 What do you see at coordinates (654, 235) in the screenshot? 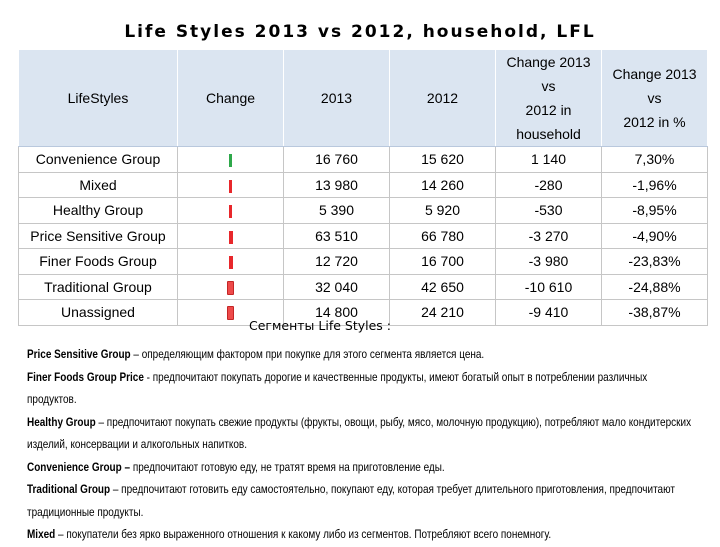
I see `change-percent: -4,90%` at bounding box center [654, 235].